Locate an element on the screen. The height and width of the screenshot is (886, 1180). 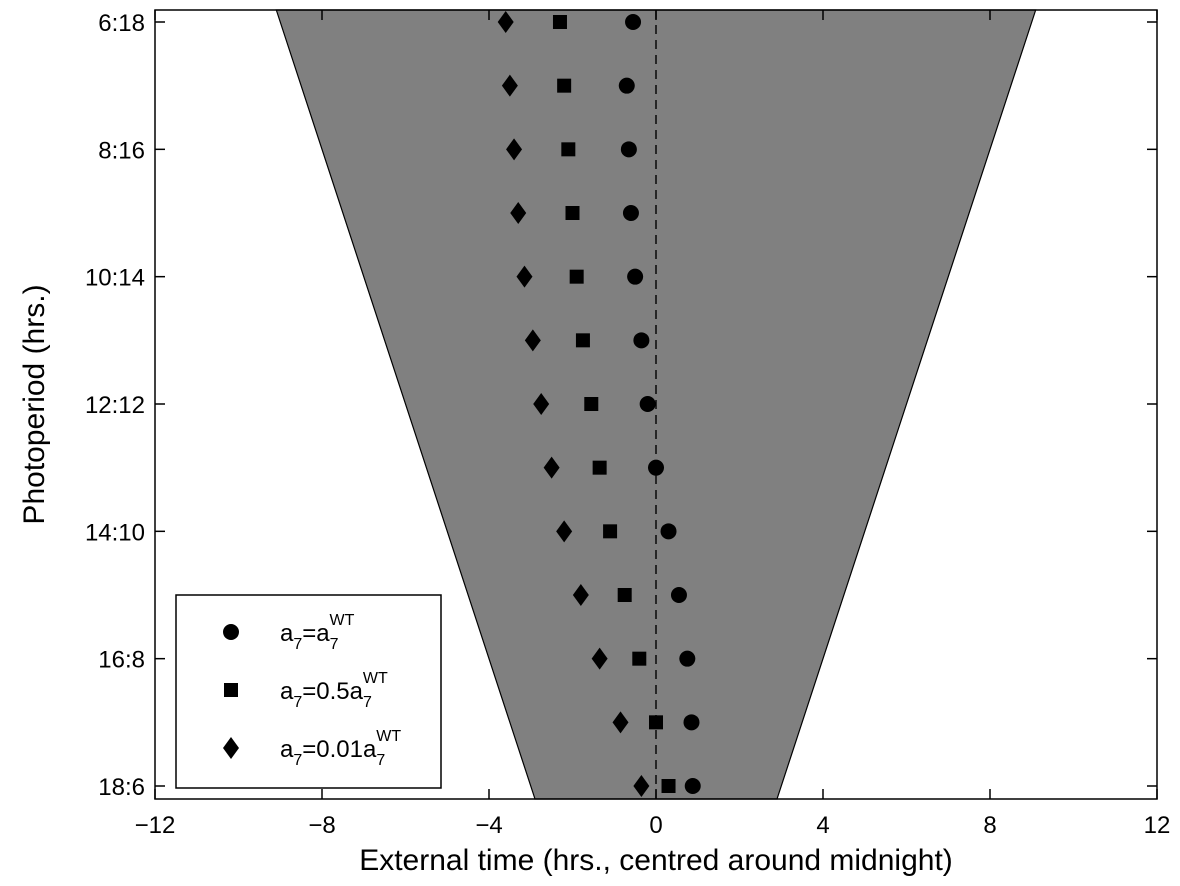
y-tick-label: 12:12 is located at coordinates (115, 405).